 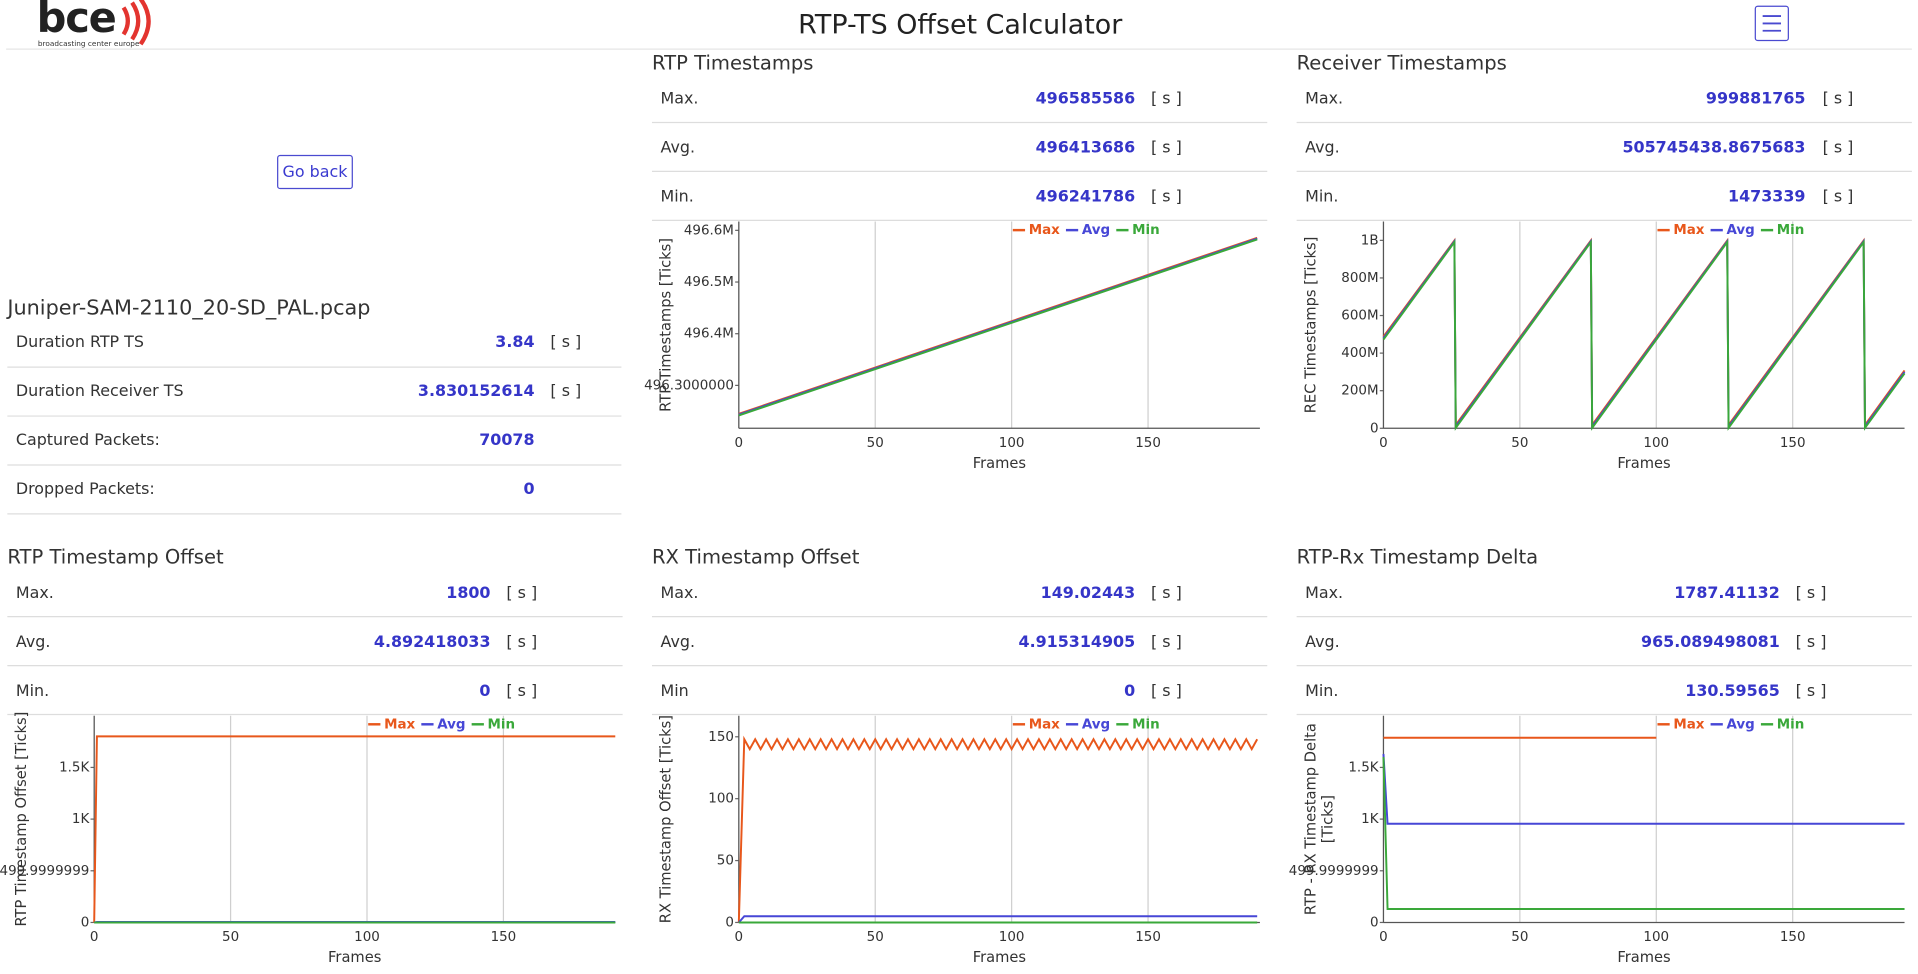 What do you see at coordinates (721, 737) in the screenshot?
I see `y-tick-label: 150` at bounding box center [721, 737].